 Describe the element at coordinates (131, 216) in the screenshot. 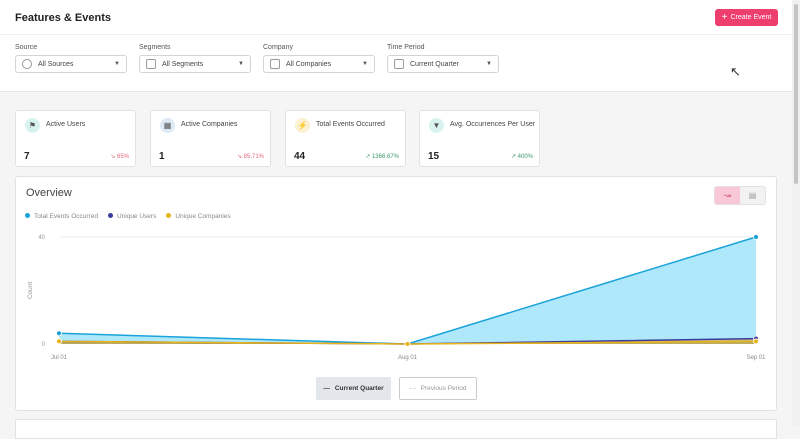

I see `legend-item: Unique Users` at that location.